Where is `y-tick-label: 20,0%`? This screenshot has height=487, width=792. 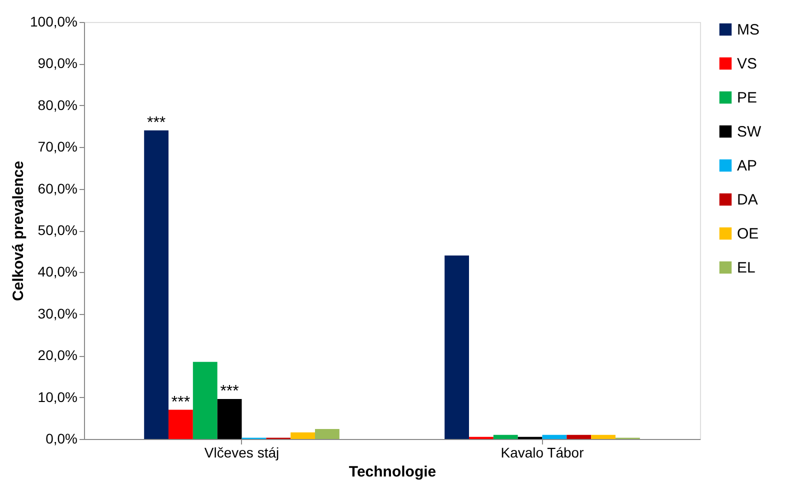
y-tick-label: 20,0% is located at coordinates (58, 355).